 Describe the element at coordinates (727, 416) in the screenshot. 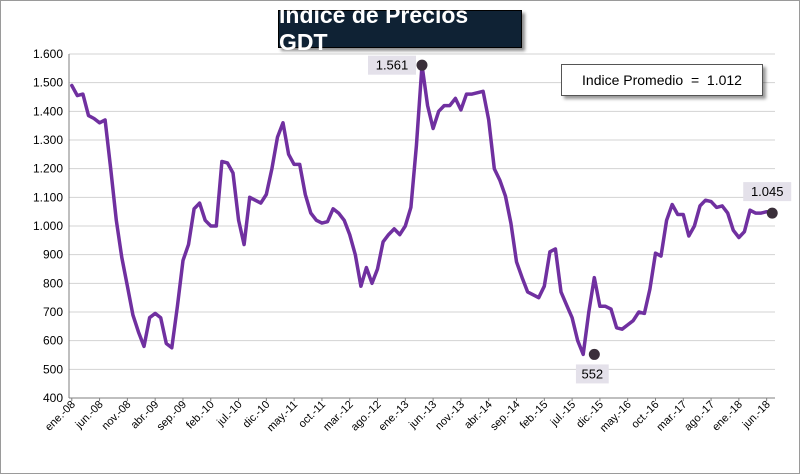

I see `x-tick-label: ene.-18` at that location.